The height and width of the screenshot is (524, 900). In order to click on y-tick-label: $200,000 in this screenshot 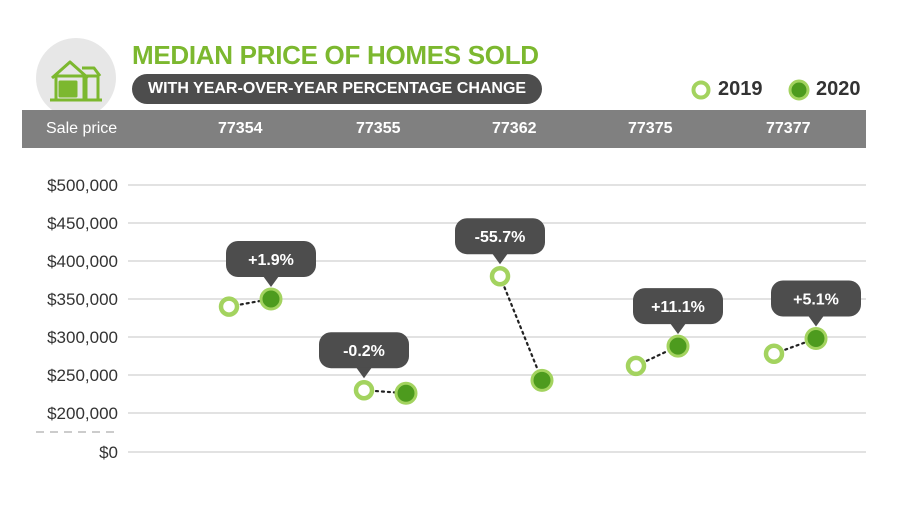, I will do `click(82, 413)`.